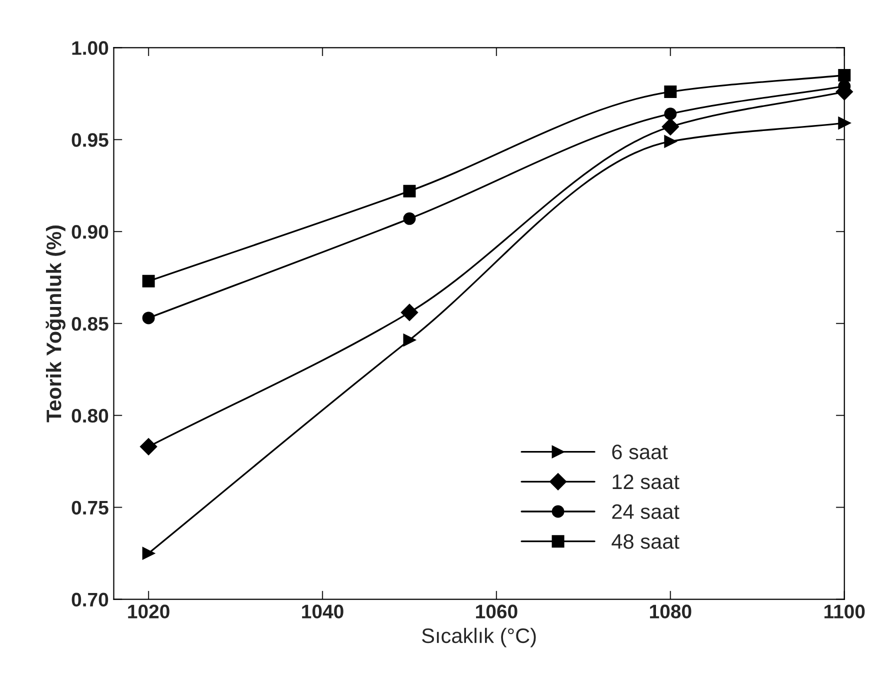 Image resolution: width=875 pixels, height=681 pixels. Describe the element at coordinates (844, 611) in the screenshot. I see `x-tick-label: 1100` at that location.